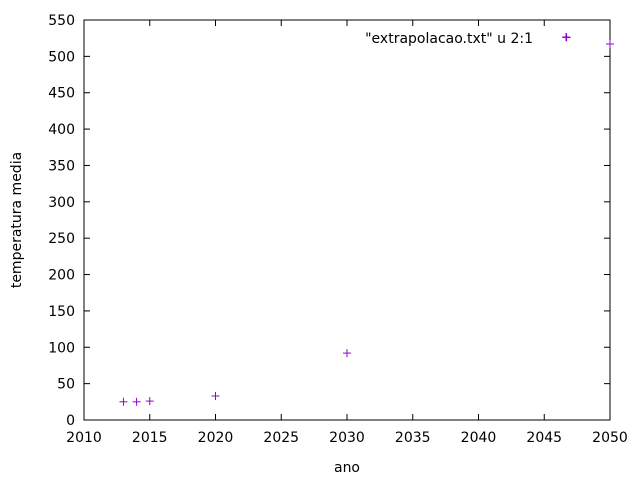  What do you see at coordinates (61, 166) in the screenshot?
I see `y-tick-label: 350` at bounding box center [61, 166].